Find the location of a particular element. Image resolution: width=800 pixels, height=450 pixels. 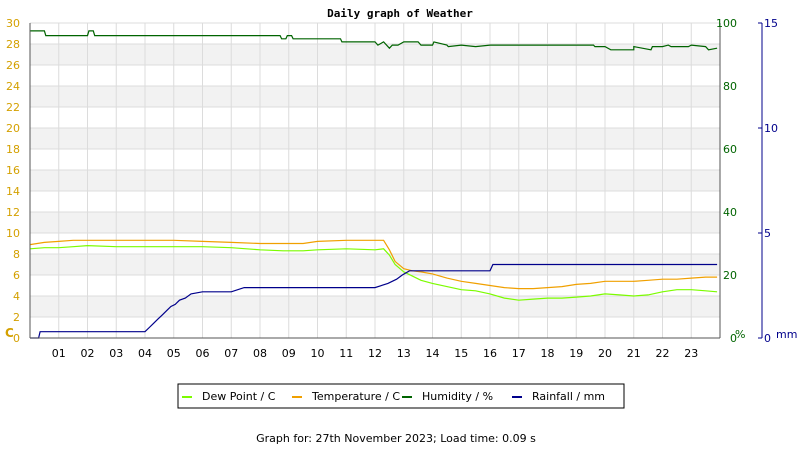

tick-label-hour: 16 is located at coordinates (490, 353).